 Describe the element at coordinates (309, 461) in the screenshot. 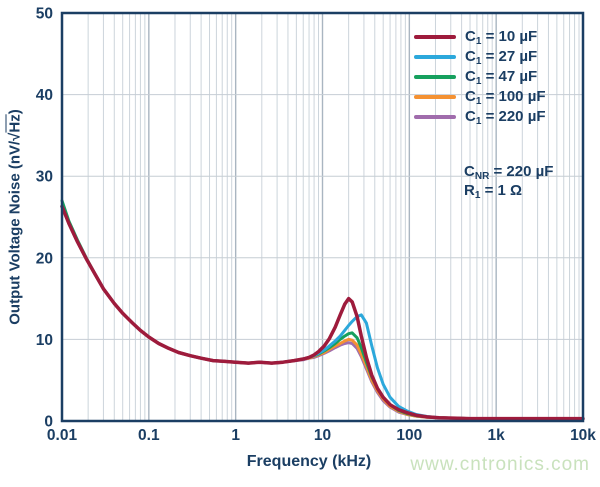

I see `x-axis-title: Frequency (kHz)` at that location.